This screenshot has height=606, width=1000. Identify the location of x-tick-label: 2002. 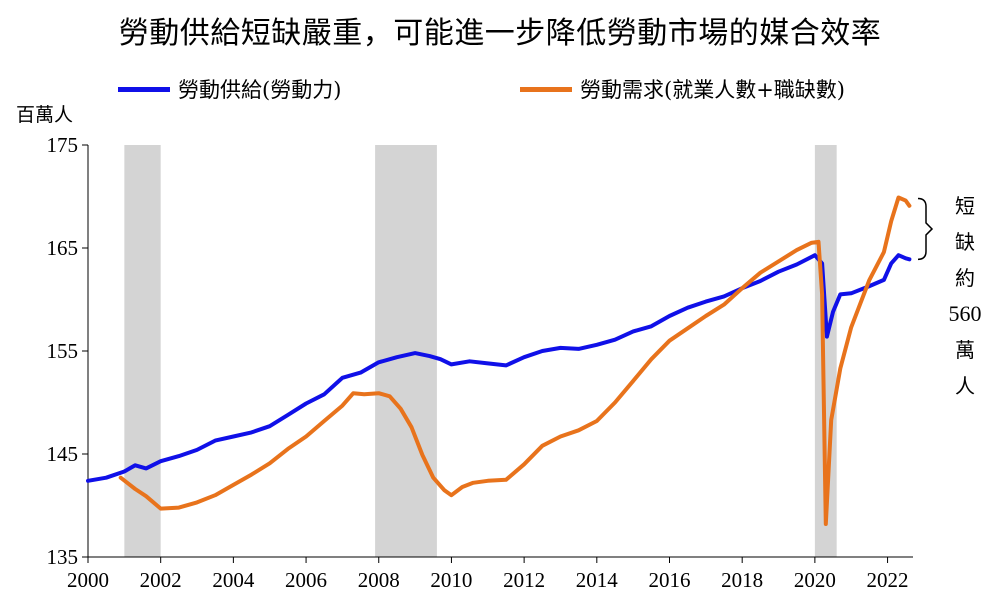
(161, 580).